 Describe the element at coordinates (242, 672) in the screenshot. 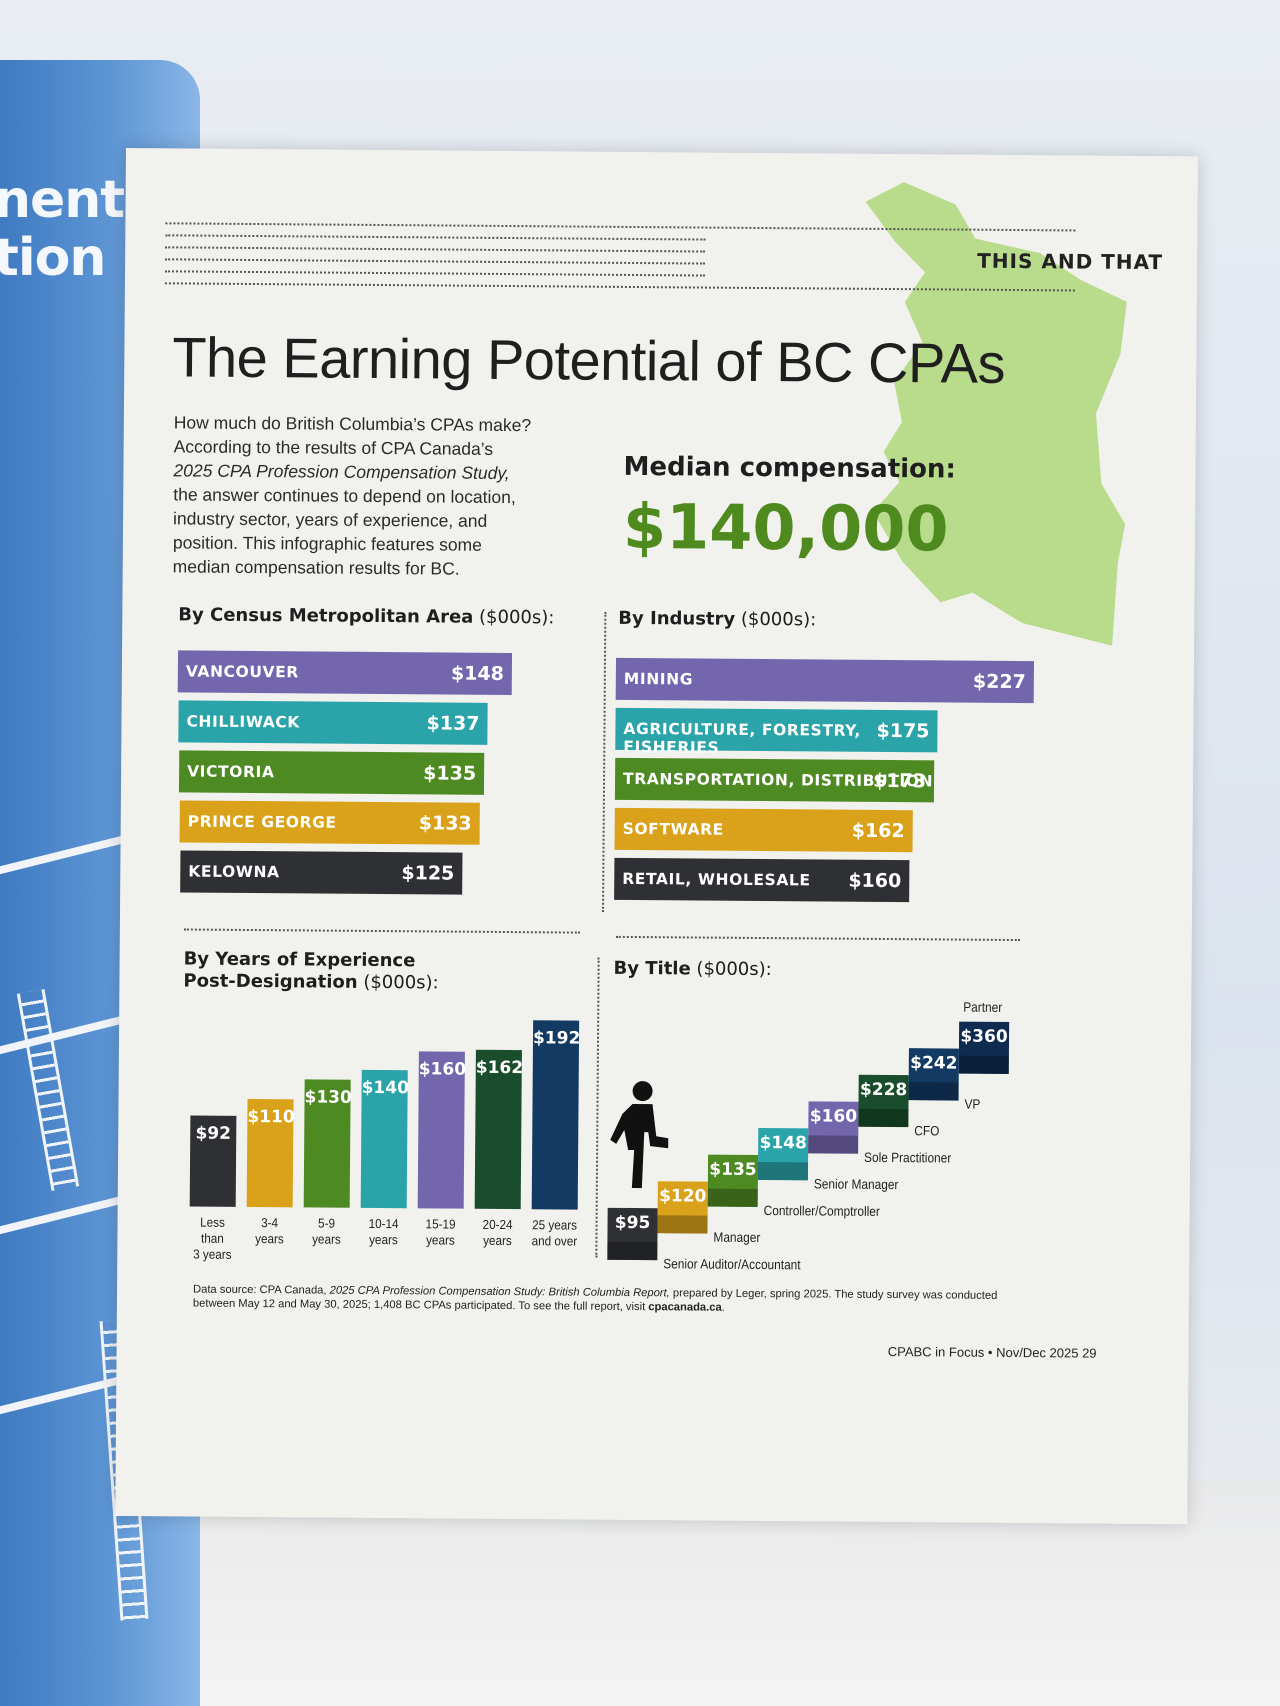

I see `bar-label: VANCOUVER` at that location.